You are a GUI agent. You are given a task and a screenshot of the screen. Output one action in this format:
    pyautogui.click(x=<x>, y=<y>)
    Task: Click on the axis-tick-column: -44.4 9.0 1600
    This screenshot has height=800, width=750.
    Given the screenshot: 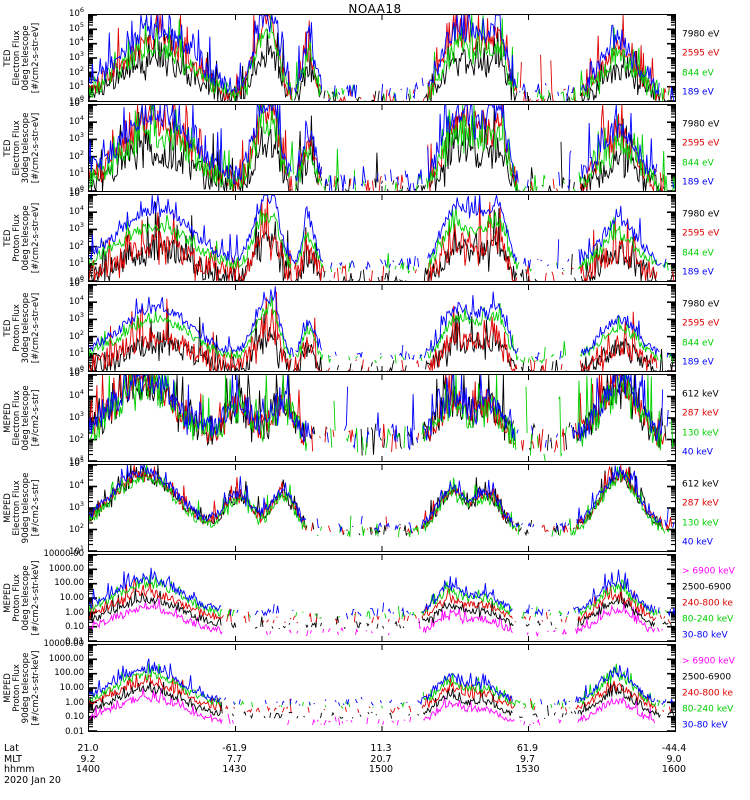 What is the action you would take?
    pyautogui.click(x=674, y=759)
    